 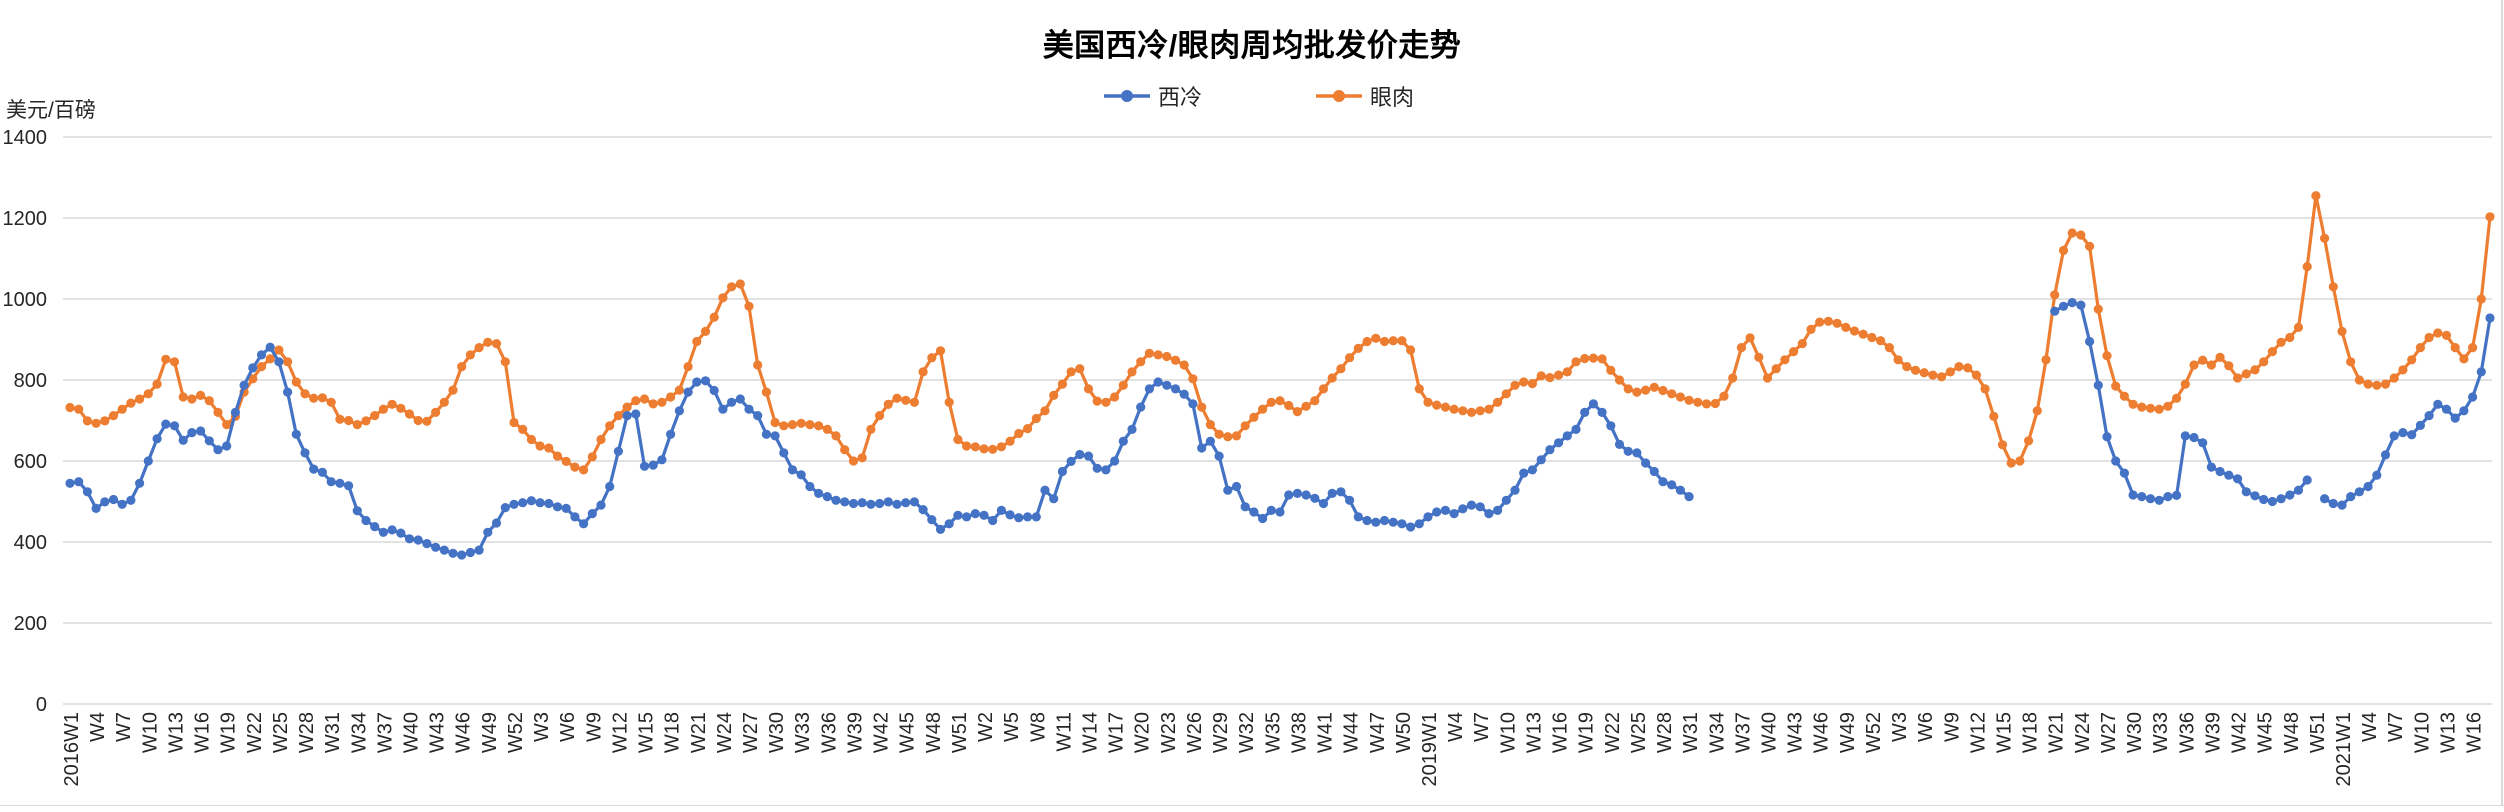 What do you see at coordinates (1153, 96) in the screenshot?
I see `legend-item-xileng: 西冷` at bounding box center [1153, 96].